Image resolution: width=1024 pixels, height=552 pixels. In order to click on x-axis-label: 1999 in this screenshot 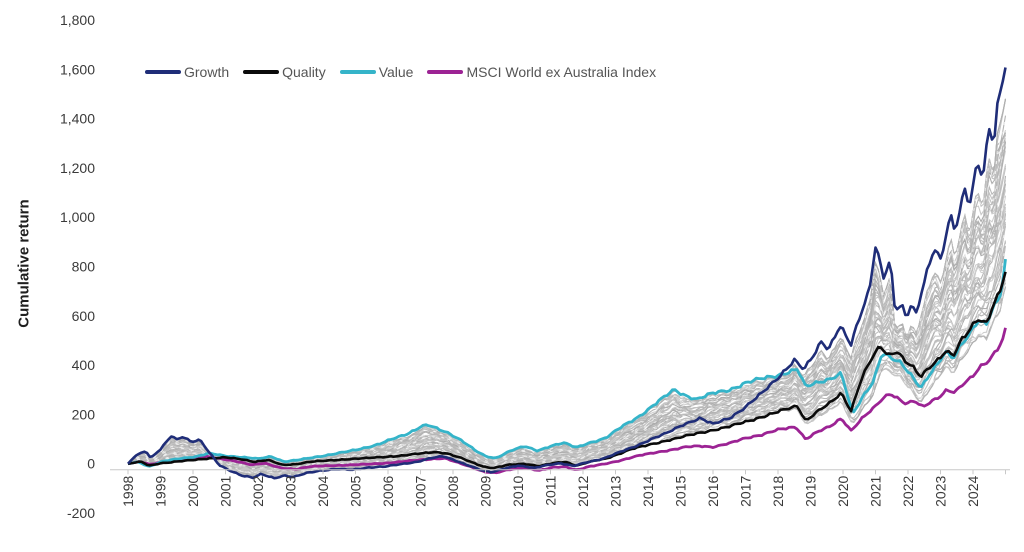, I will do `click(161, 490)`.